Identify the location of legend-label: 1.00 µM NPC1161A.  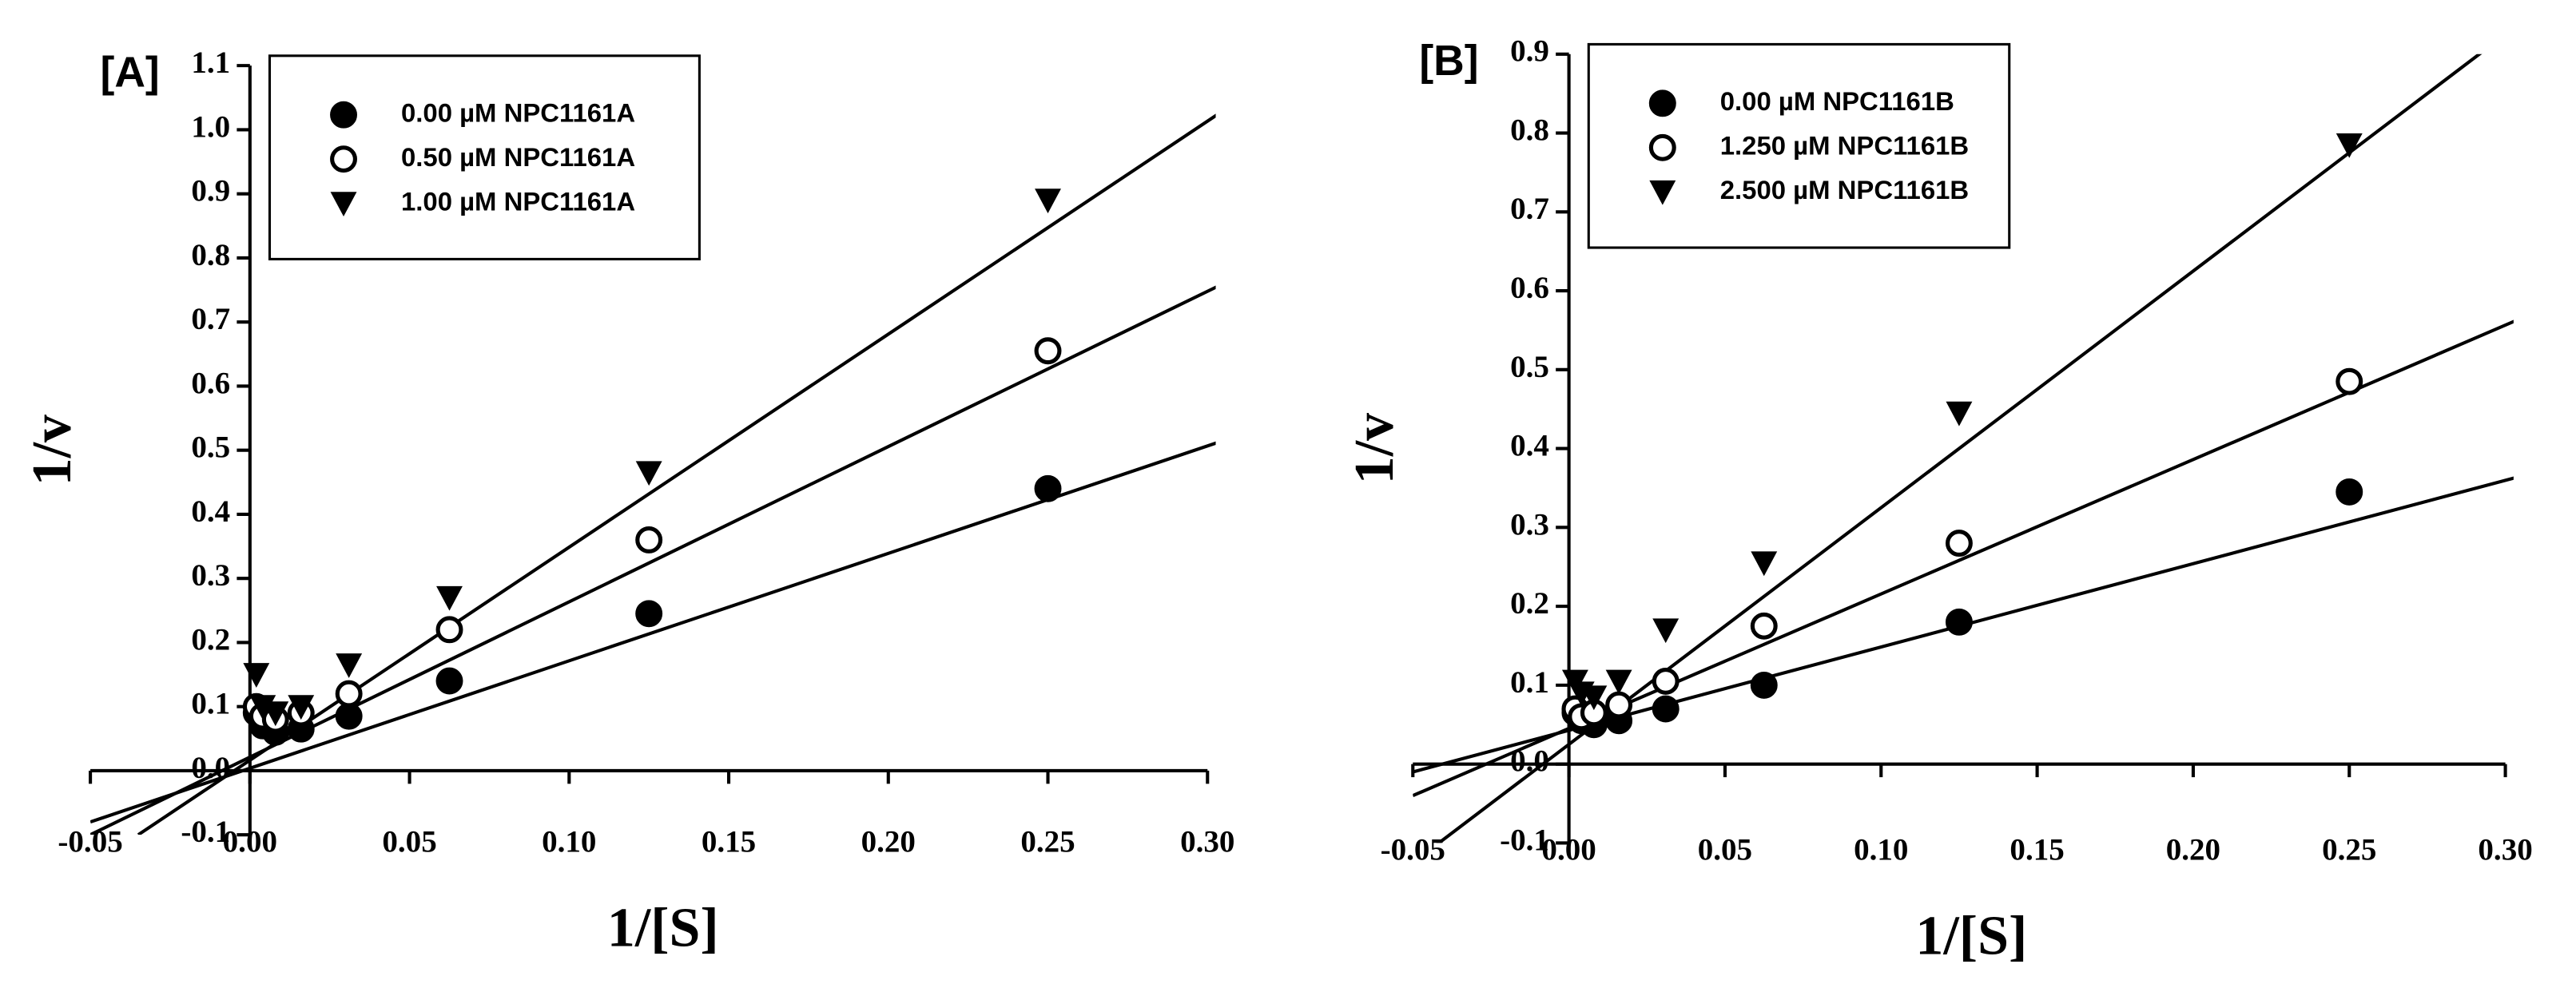
(518, 201).